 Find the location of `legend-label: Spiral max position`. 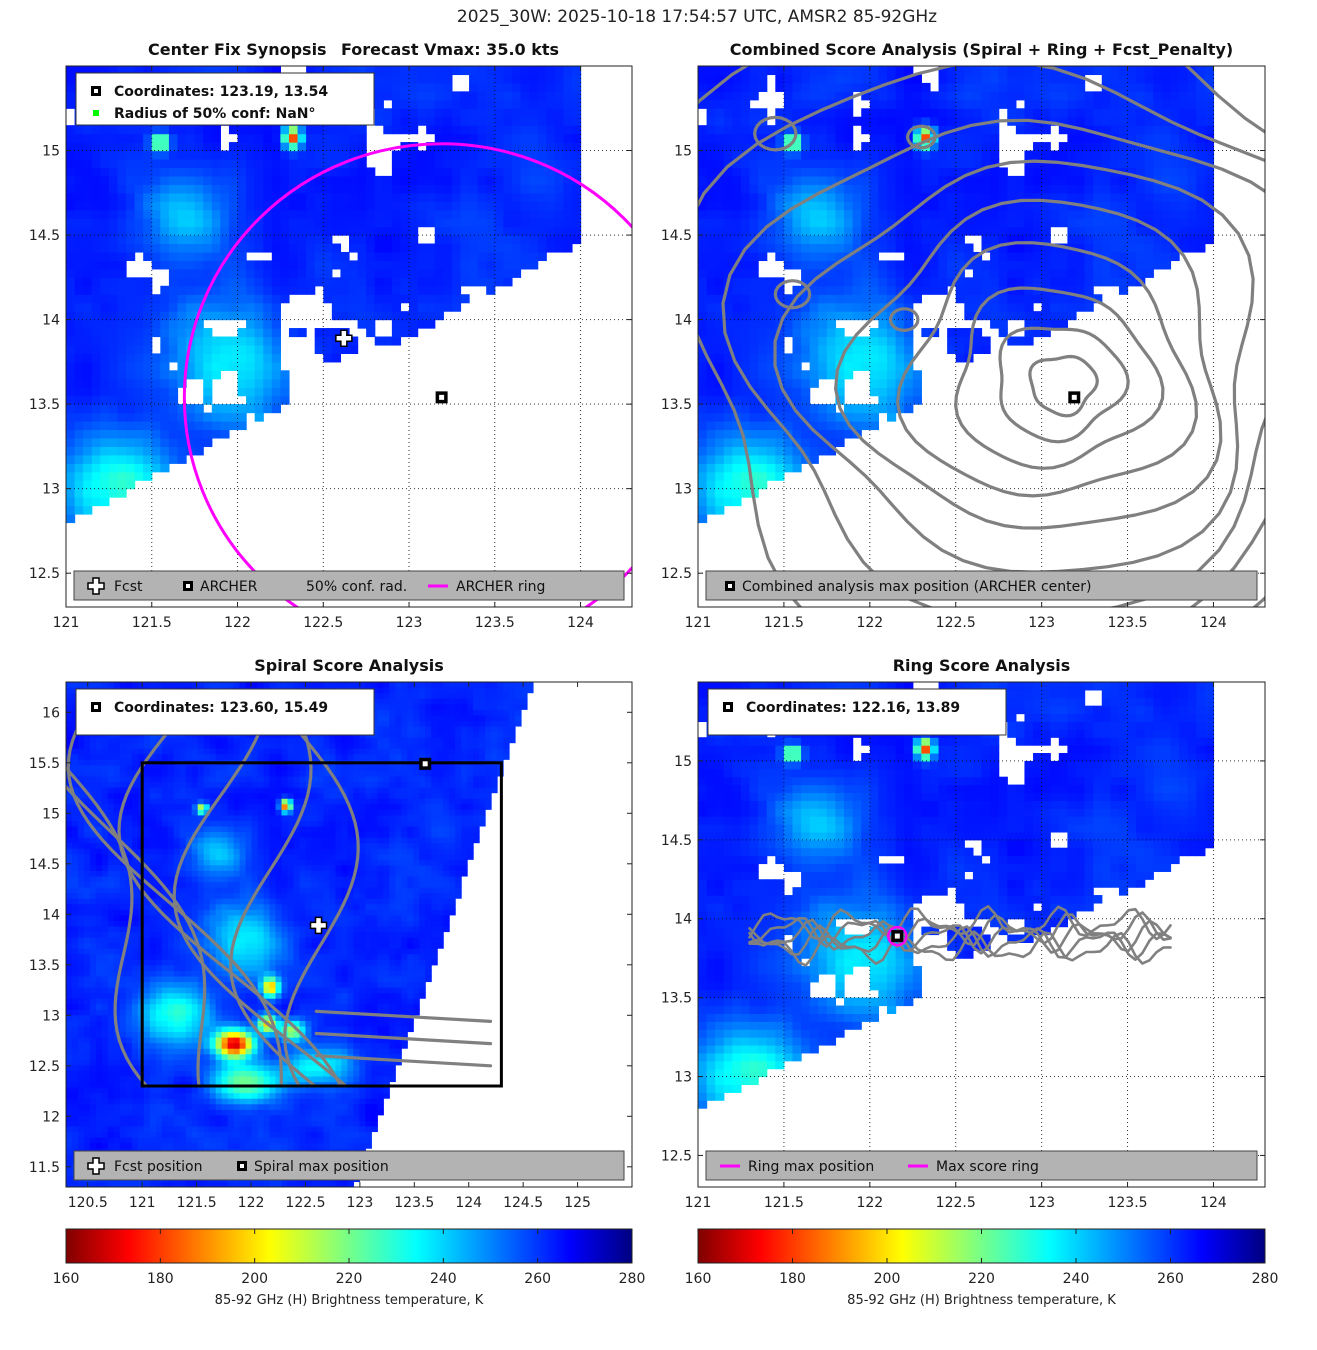

legend-label: Spiral max position is located at coordinates (321, 1167).